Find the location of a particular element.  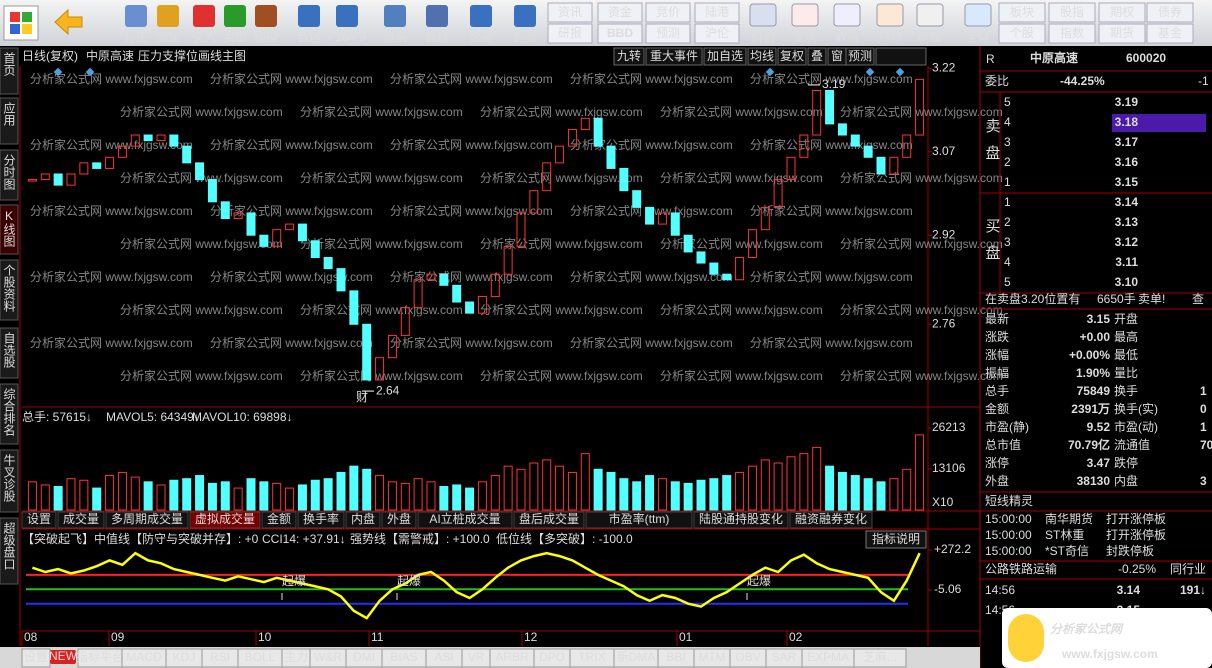

menu-label: 期货 is located at coordinates (1122, 32).